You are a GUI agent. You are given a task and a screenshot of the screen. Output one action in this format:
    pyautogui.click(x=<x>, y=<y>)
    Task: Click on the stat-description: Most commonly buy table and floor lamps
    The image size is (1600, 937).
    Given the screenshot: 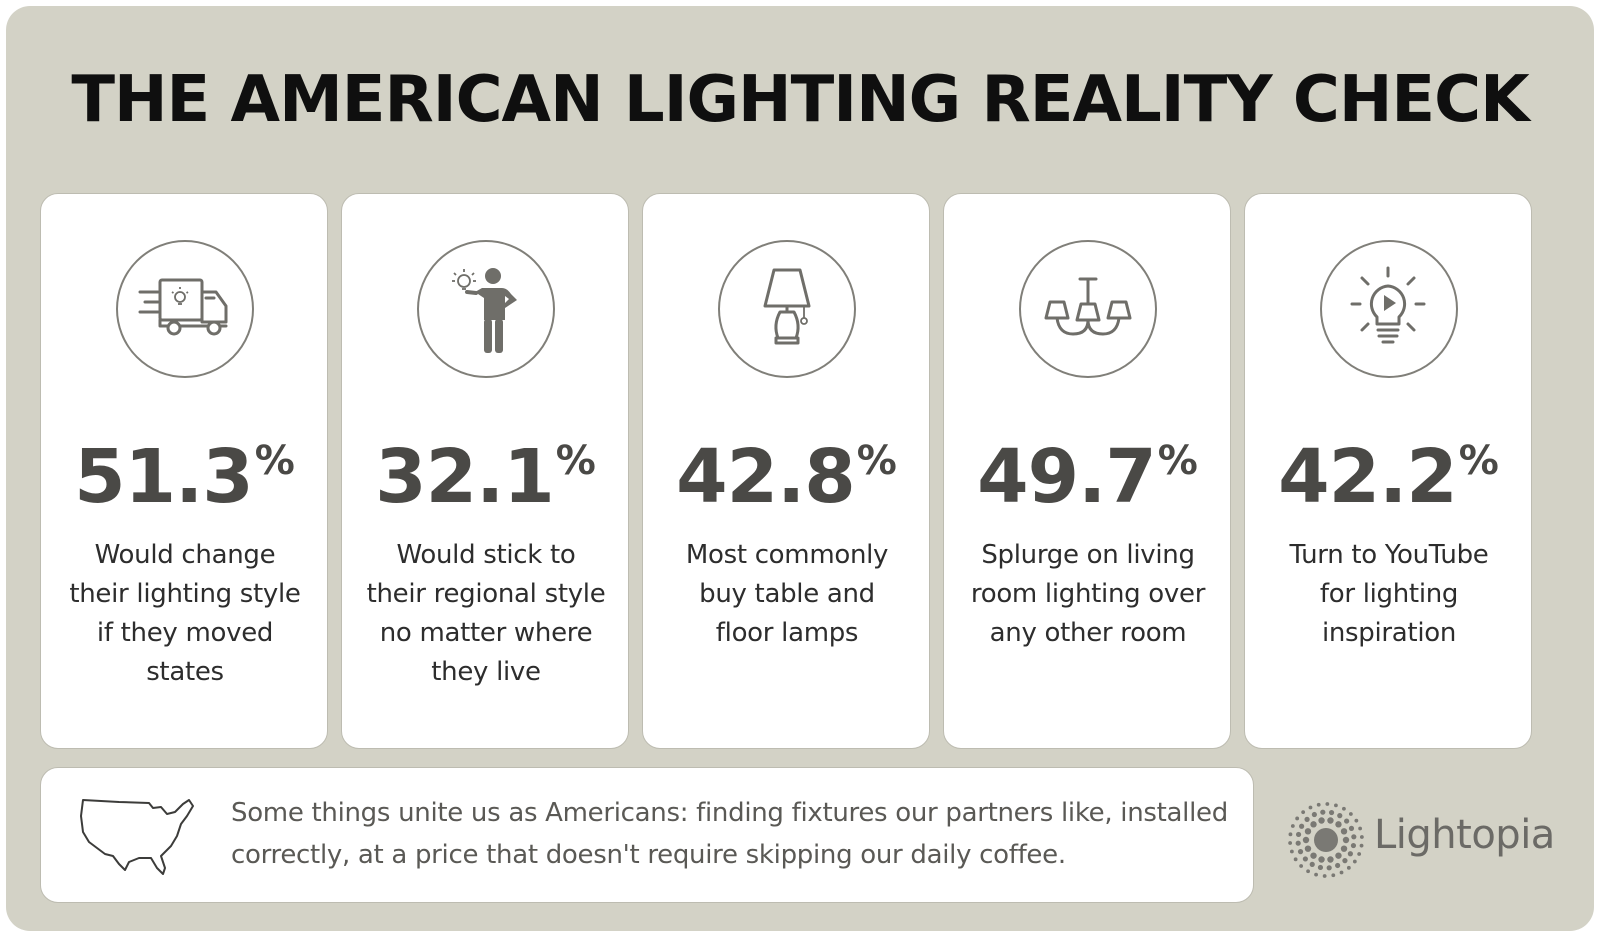 What is the action you would take?
    pyautogui.click(x=787, y=594)
    